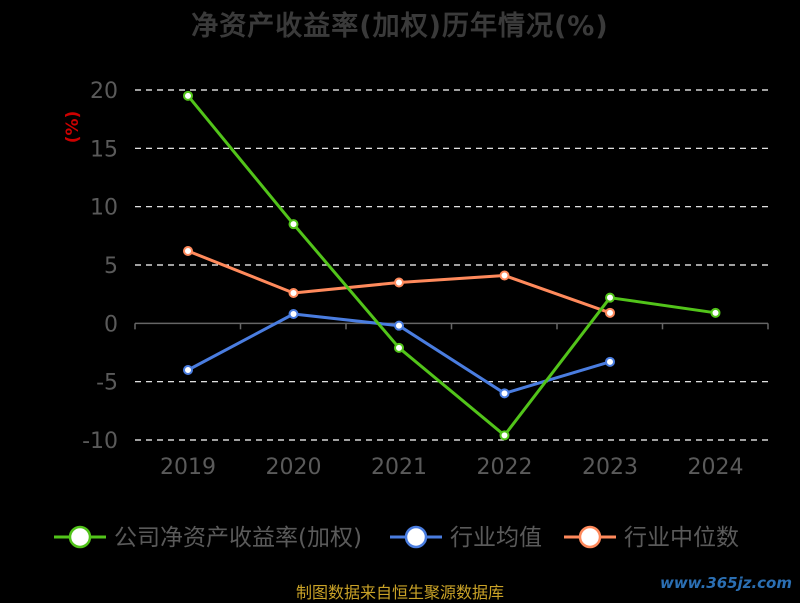  What do you see at coordinates (188, 467) in the screenshot?
I see `x-tick-label: 2019` at bounding box center [188, 467].